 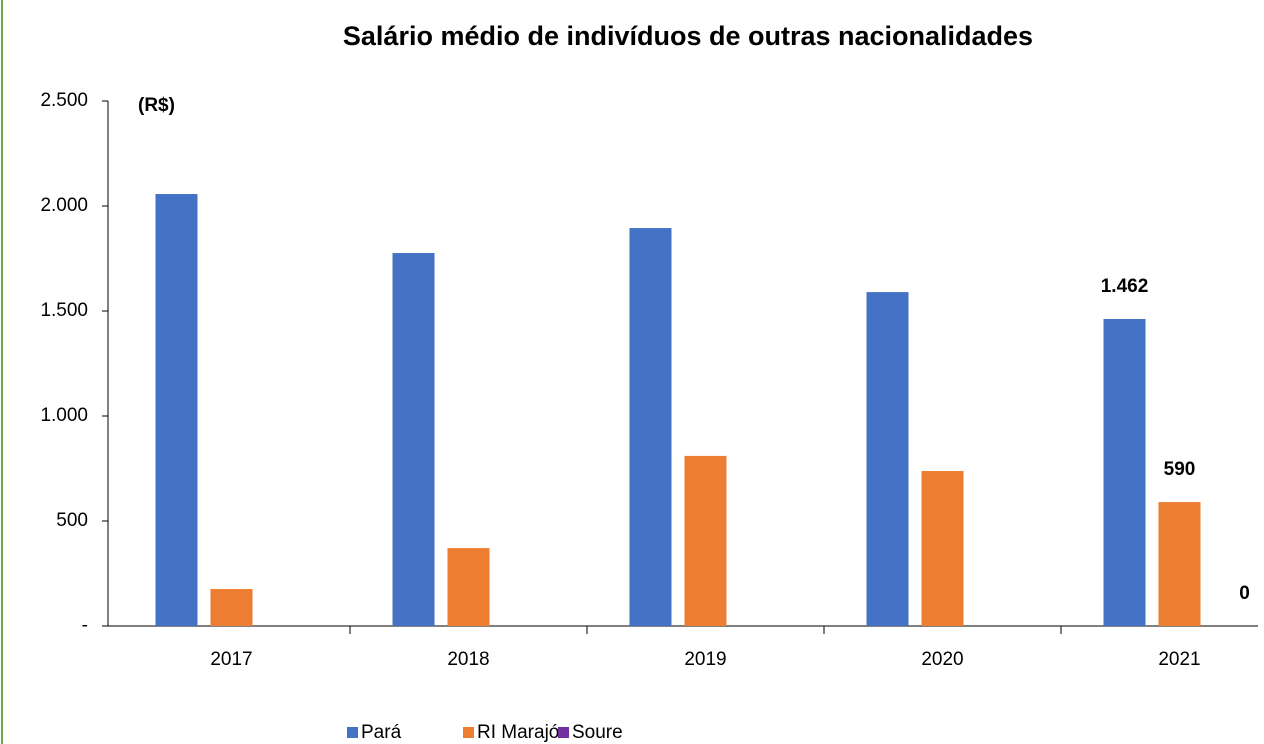 I want to click on data-label: 1.462, so click(x=1125, y=286).